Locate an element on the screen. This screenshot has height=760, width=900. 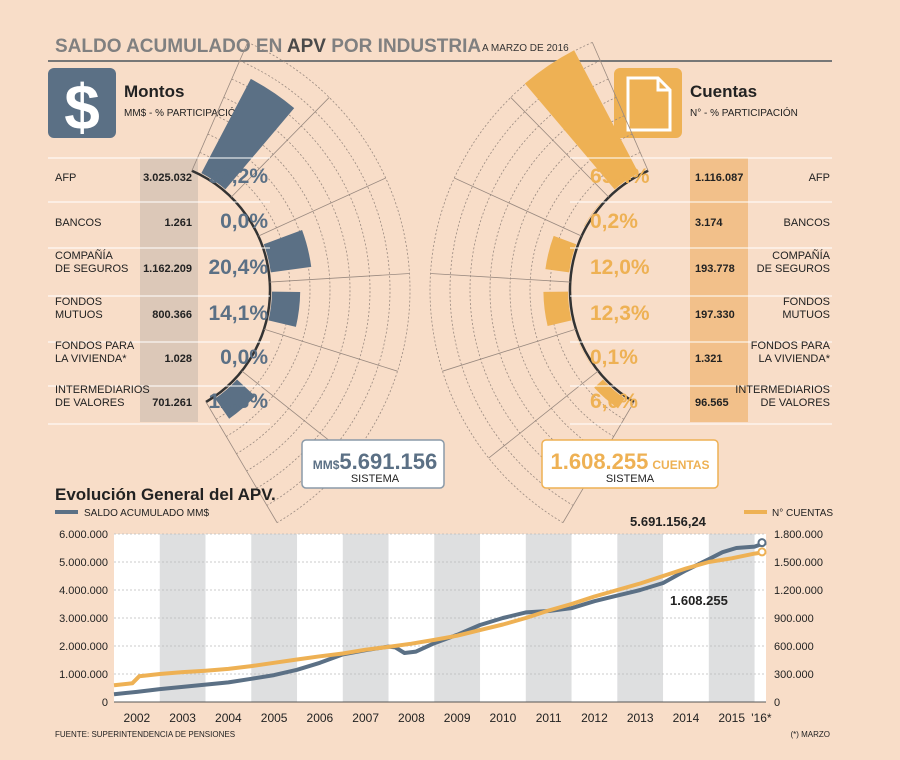
cuentas-total-label: SISTEMA is located at coordinates (630, 479).